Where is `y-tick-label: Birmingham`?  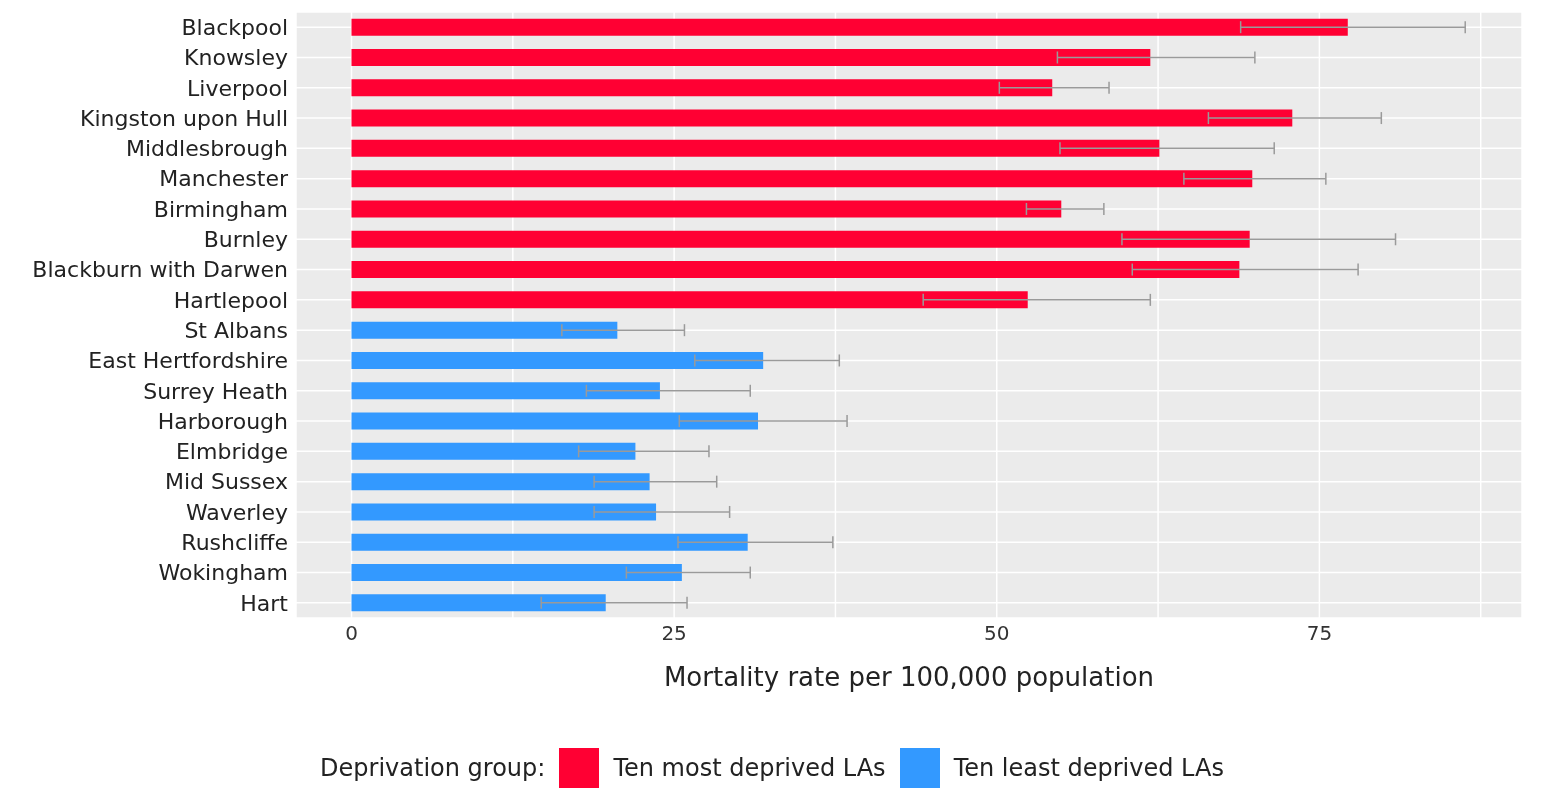
y-tick-label: Birmingham is located at coordinates (220, 209).